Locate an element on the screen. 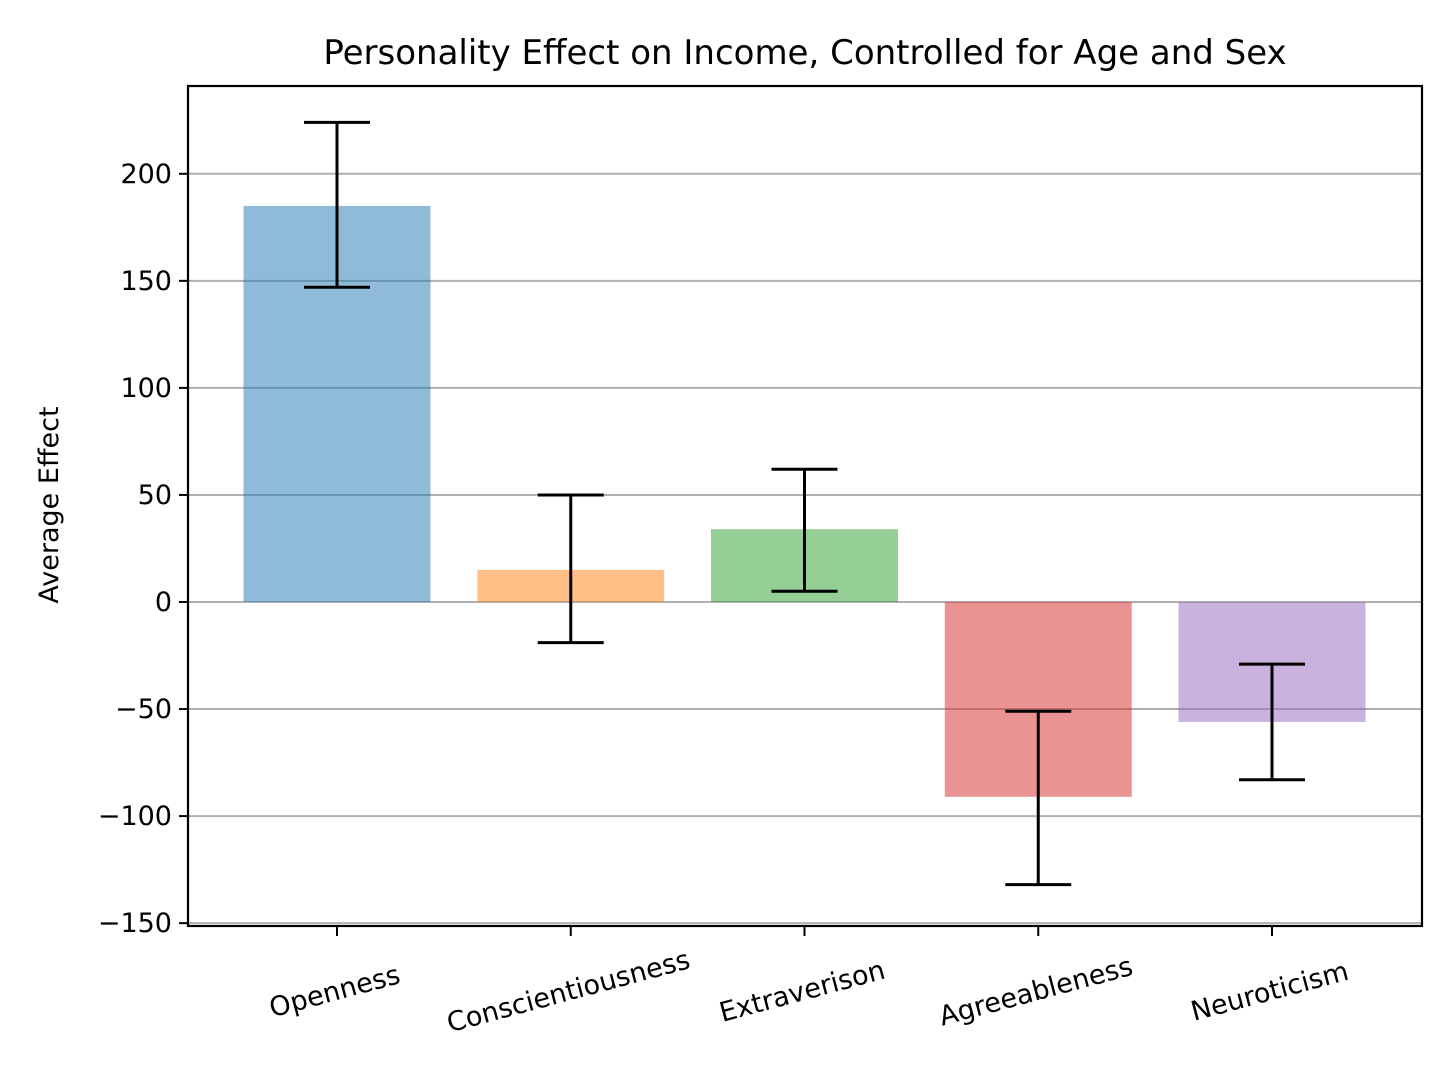 This screenshot has height=1092, width=1456. y-axis-label: Average Effect is located at coordinates (49, 504).